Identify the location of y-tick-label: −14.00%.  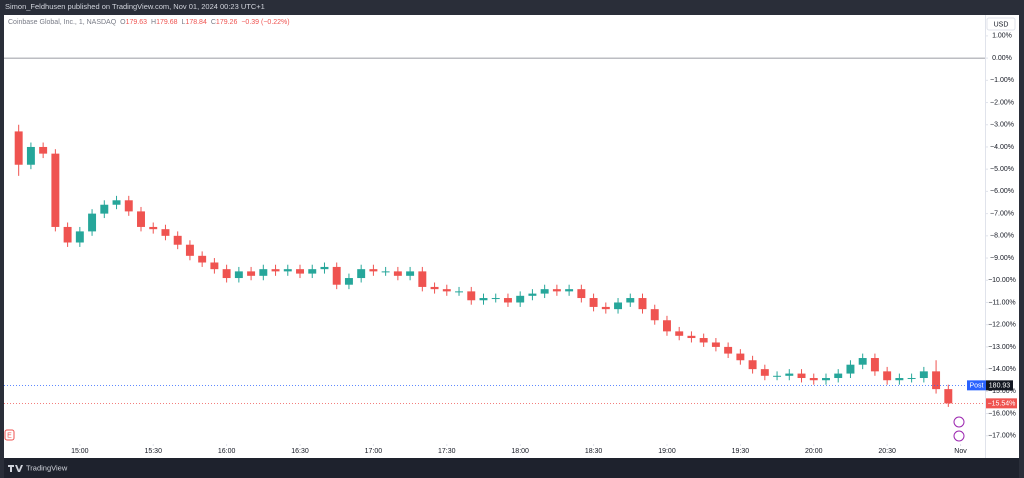
(1002, 369).